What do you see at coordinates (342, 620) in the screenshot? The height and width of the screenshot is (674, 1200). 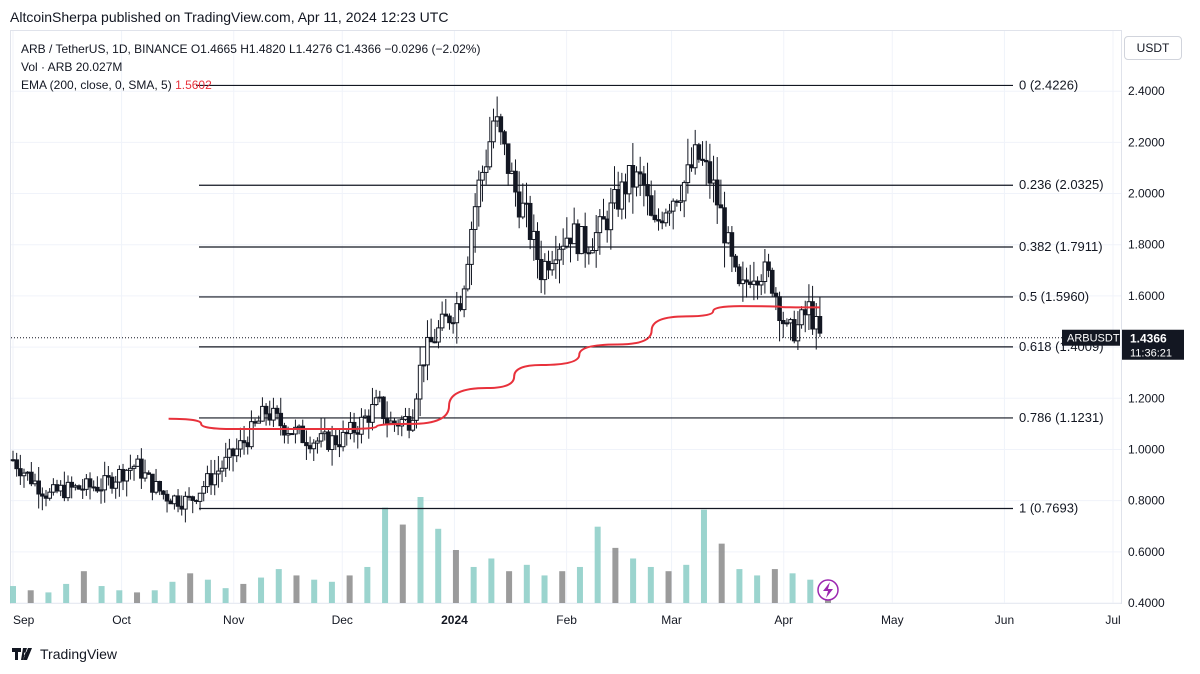 I see `x-tick-label: Dec` at bounding box center [342, 620].